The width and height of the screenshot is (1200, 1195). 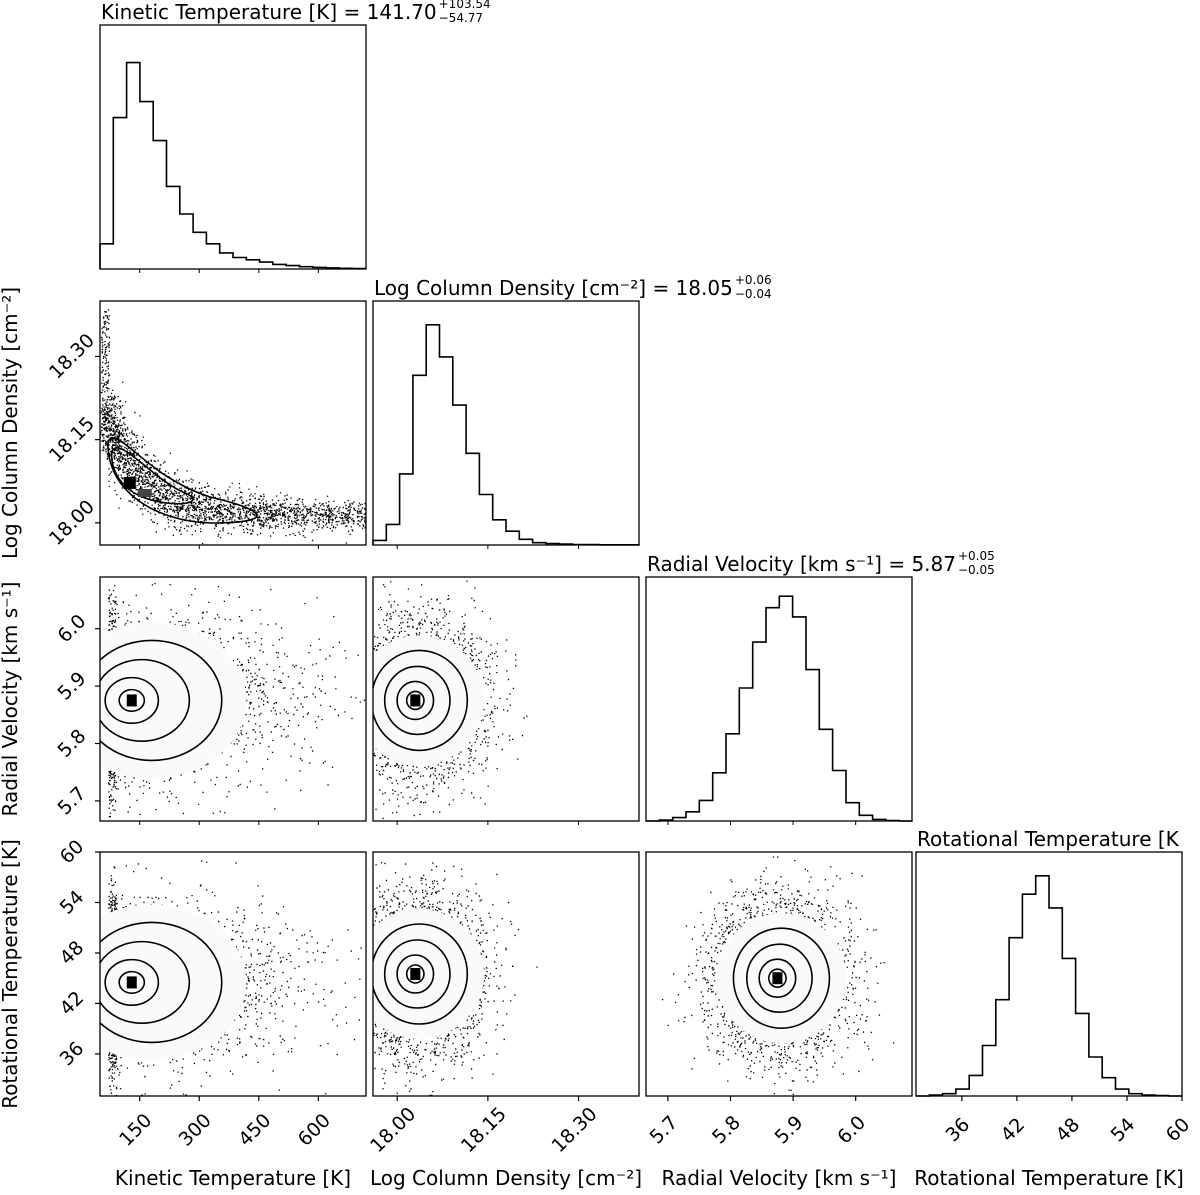 I want to click on x-tick-label: 48, so click(x=1068, y=1130).